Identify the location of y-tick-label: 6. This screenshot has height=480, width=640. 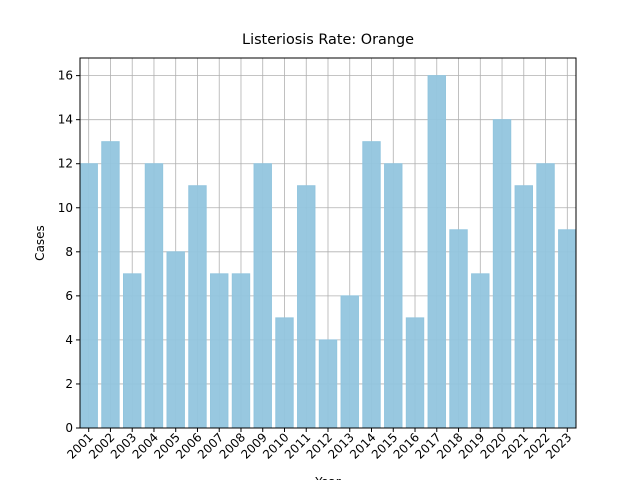
(69, 296).